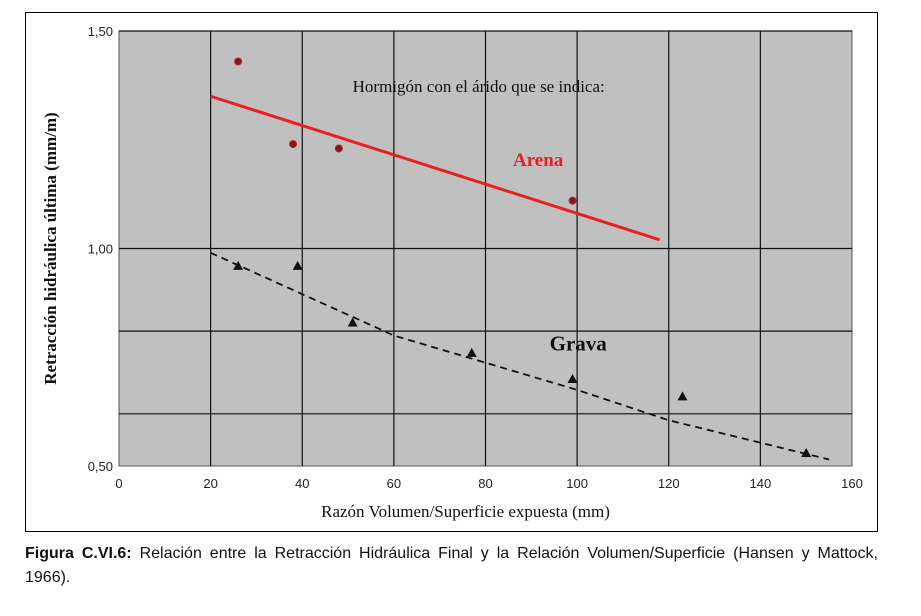  I want to click on caption-label: Figura C.VI.6:, so click(78, 553).